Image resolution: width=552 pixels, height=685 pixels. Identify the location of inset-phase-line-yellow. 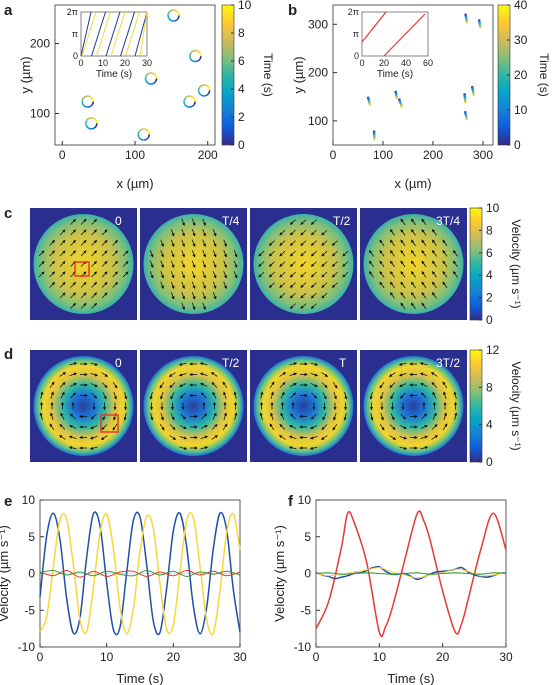
(103, 34).